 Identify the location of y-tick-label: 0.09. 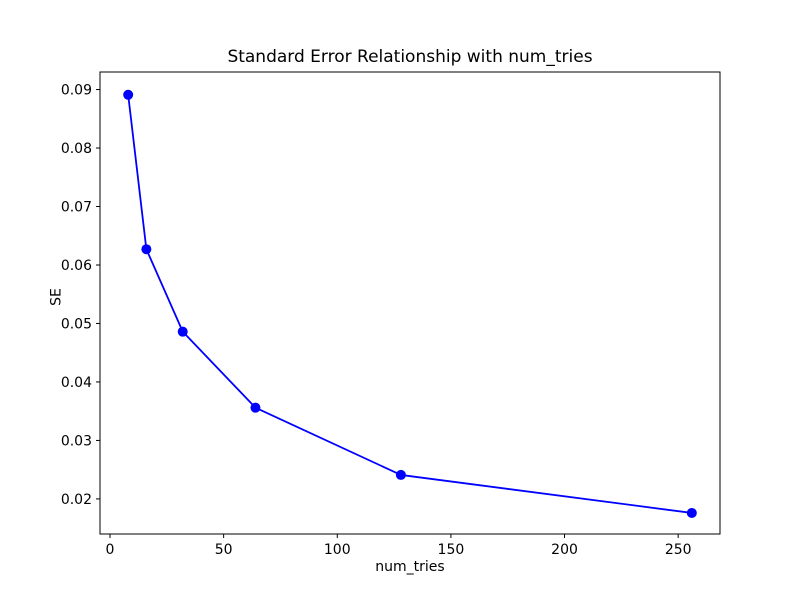
(76, 91).